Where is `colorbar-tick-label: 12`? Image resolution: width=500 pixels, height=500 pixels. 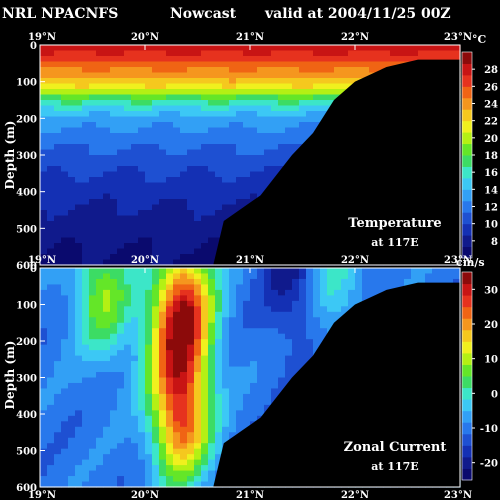 colorbar-tick-label: 12 is located at coordinates (491, 208).